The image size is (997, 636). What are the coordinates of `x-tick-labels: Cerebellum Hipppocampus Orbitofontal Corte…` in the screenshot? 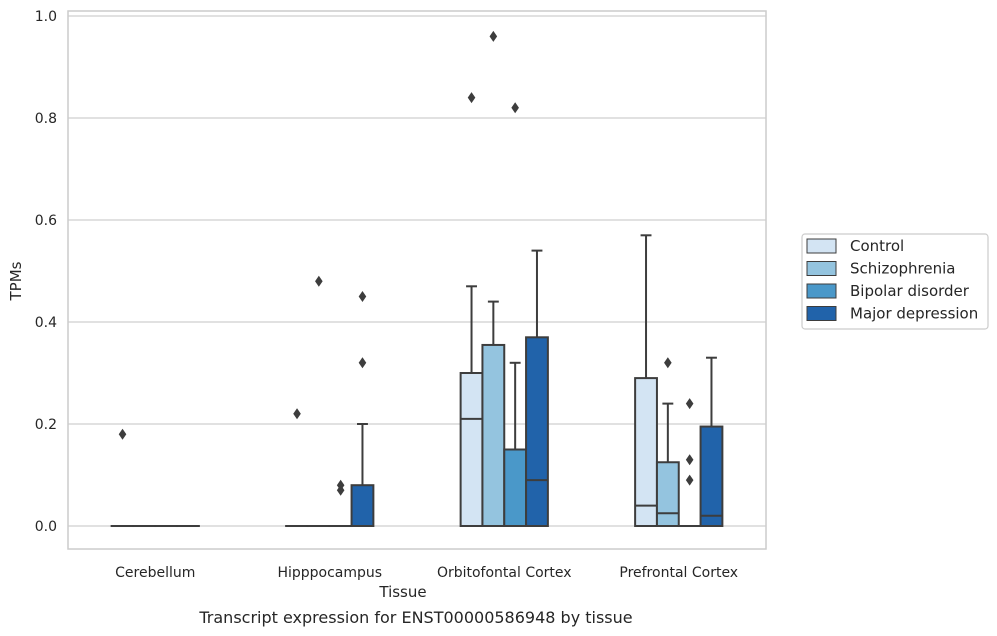 It's located at (426, 573).